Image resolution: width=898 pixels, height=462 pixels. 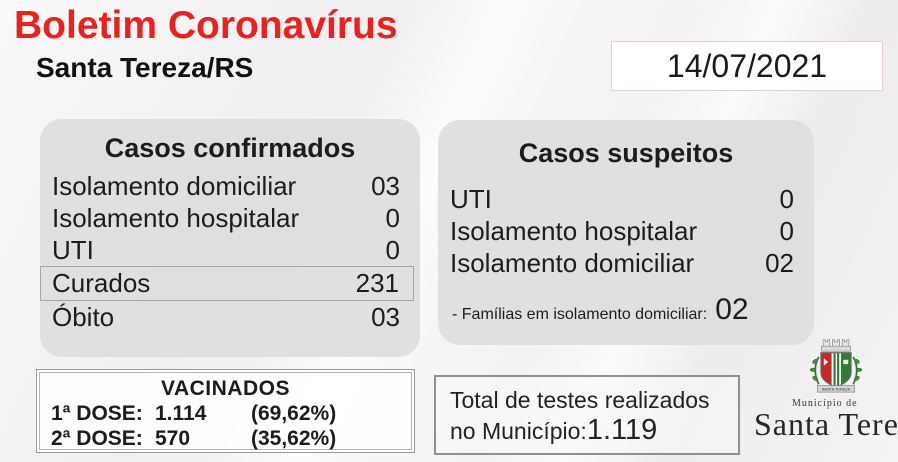 What do you see at coordinates (836, 366) in the screenshot?
I see `municipal-crest-icon: SANTA TEREZA` at bounding box center [836, 366].